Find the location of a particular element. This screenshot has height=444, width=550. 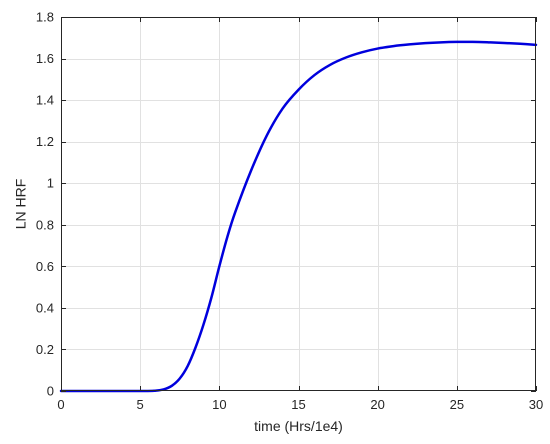

x-tick-label-5: 25 is located at coordinates (457, 404).